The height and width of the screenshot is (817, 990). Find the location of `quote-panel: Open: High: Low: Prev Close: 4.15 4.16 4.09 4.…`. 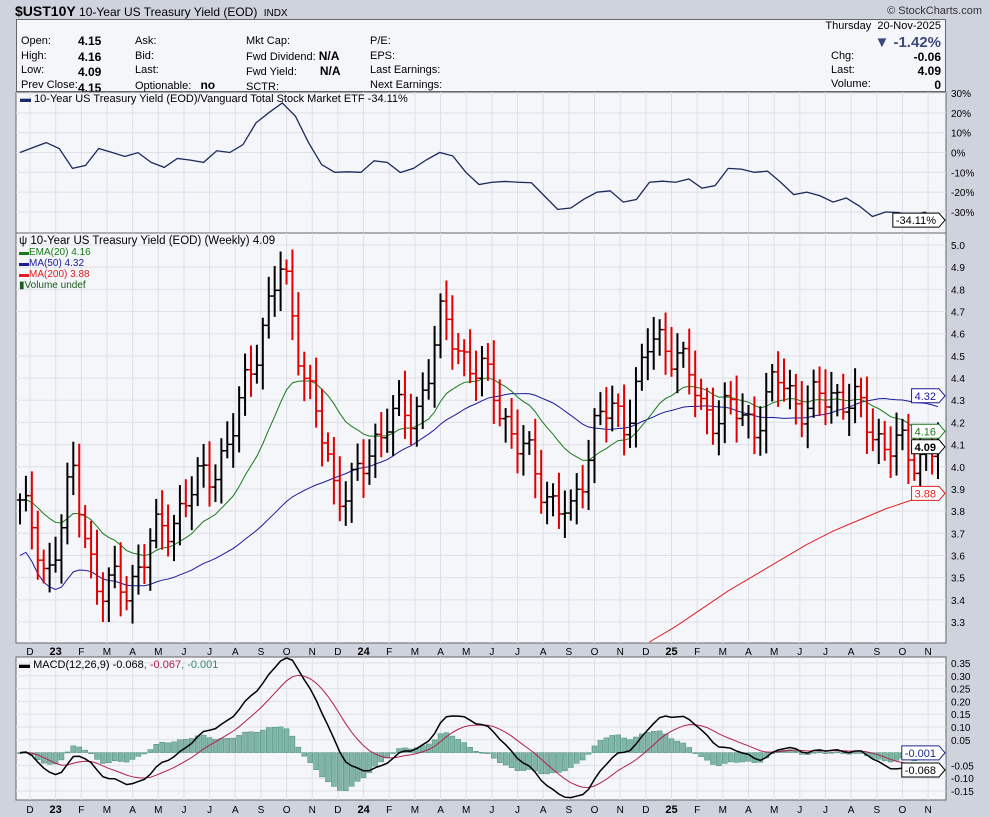

quote-panel: Open: High: Low: Prev Close: 4.15 4.16 4.09 4.… is located at coordinates (481, 57).